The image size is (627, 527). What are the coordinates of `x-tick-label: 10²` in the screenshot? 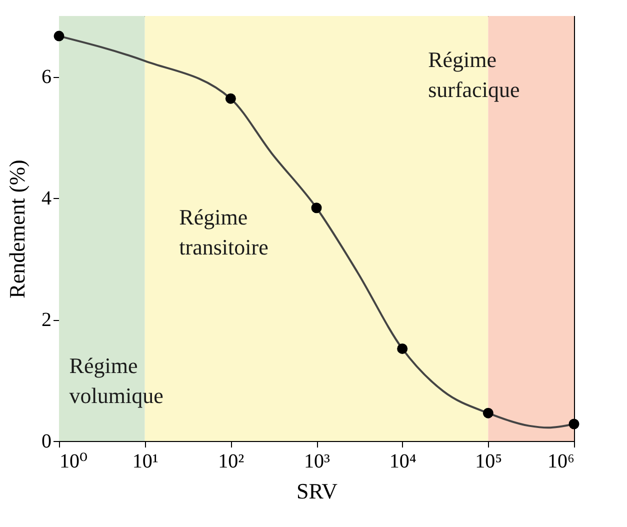 It's located at (231, 461).